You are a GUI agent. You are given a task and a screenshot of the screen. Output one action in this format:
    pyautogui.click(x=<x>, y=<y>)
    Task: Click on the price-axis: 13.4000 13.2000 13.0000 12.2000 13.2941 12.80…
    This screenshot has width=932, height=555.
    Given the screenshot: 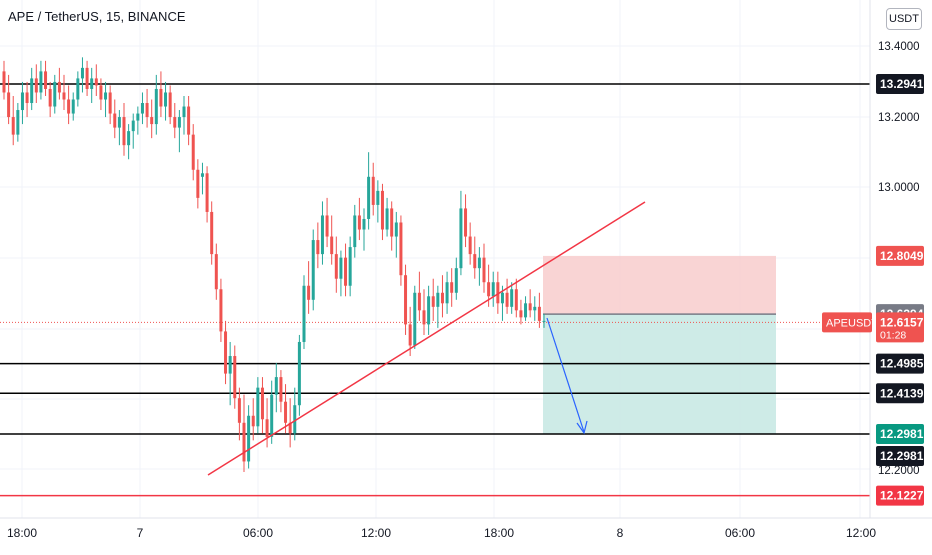 What is the action you would take?
    pyautogui.click(x=873, y=259)
    